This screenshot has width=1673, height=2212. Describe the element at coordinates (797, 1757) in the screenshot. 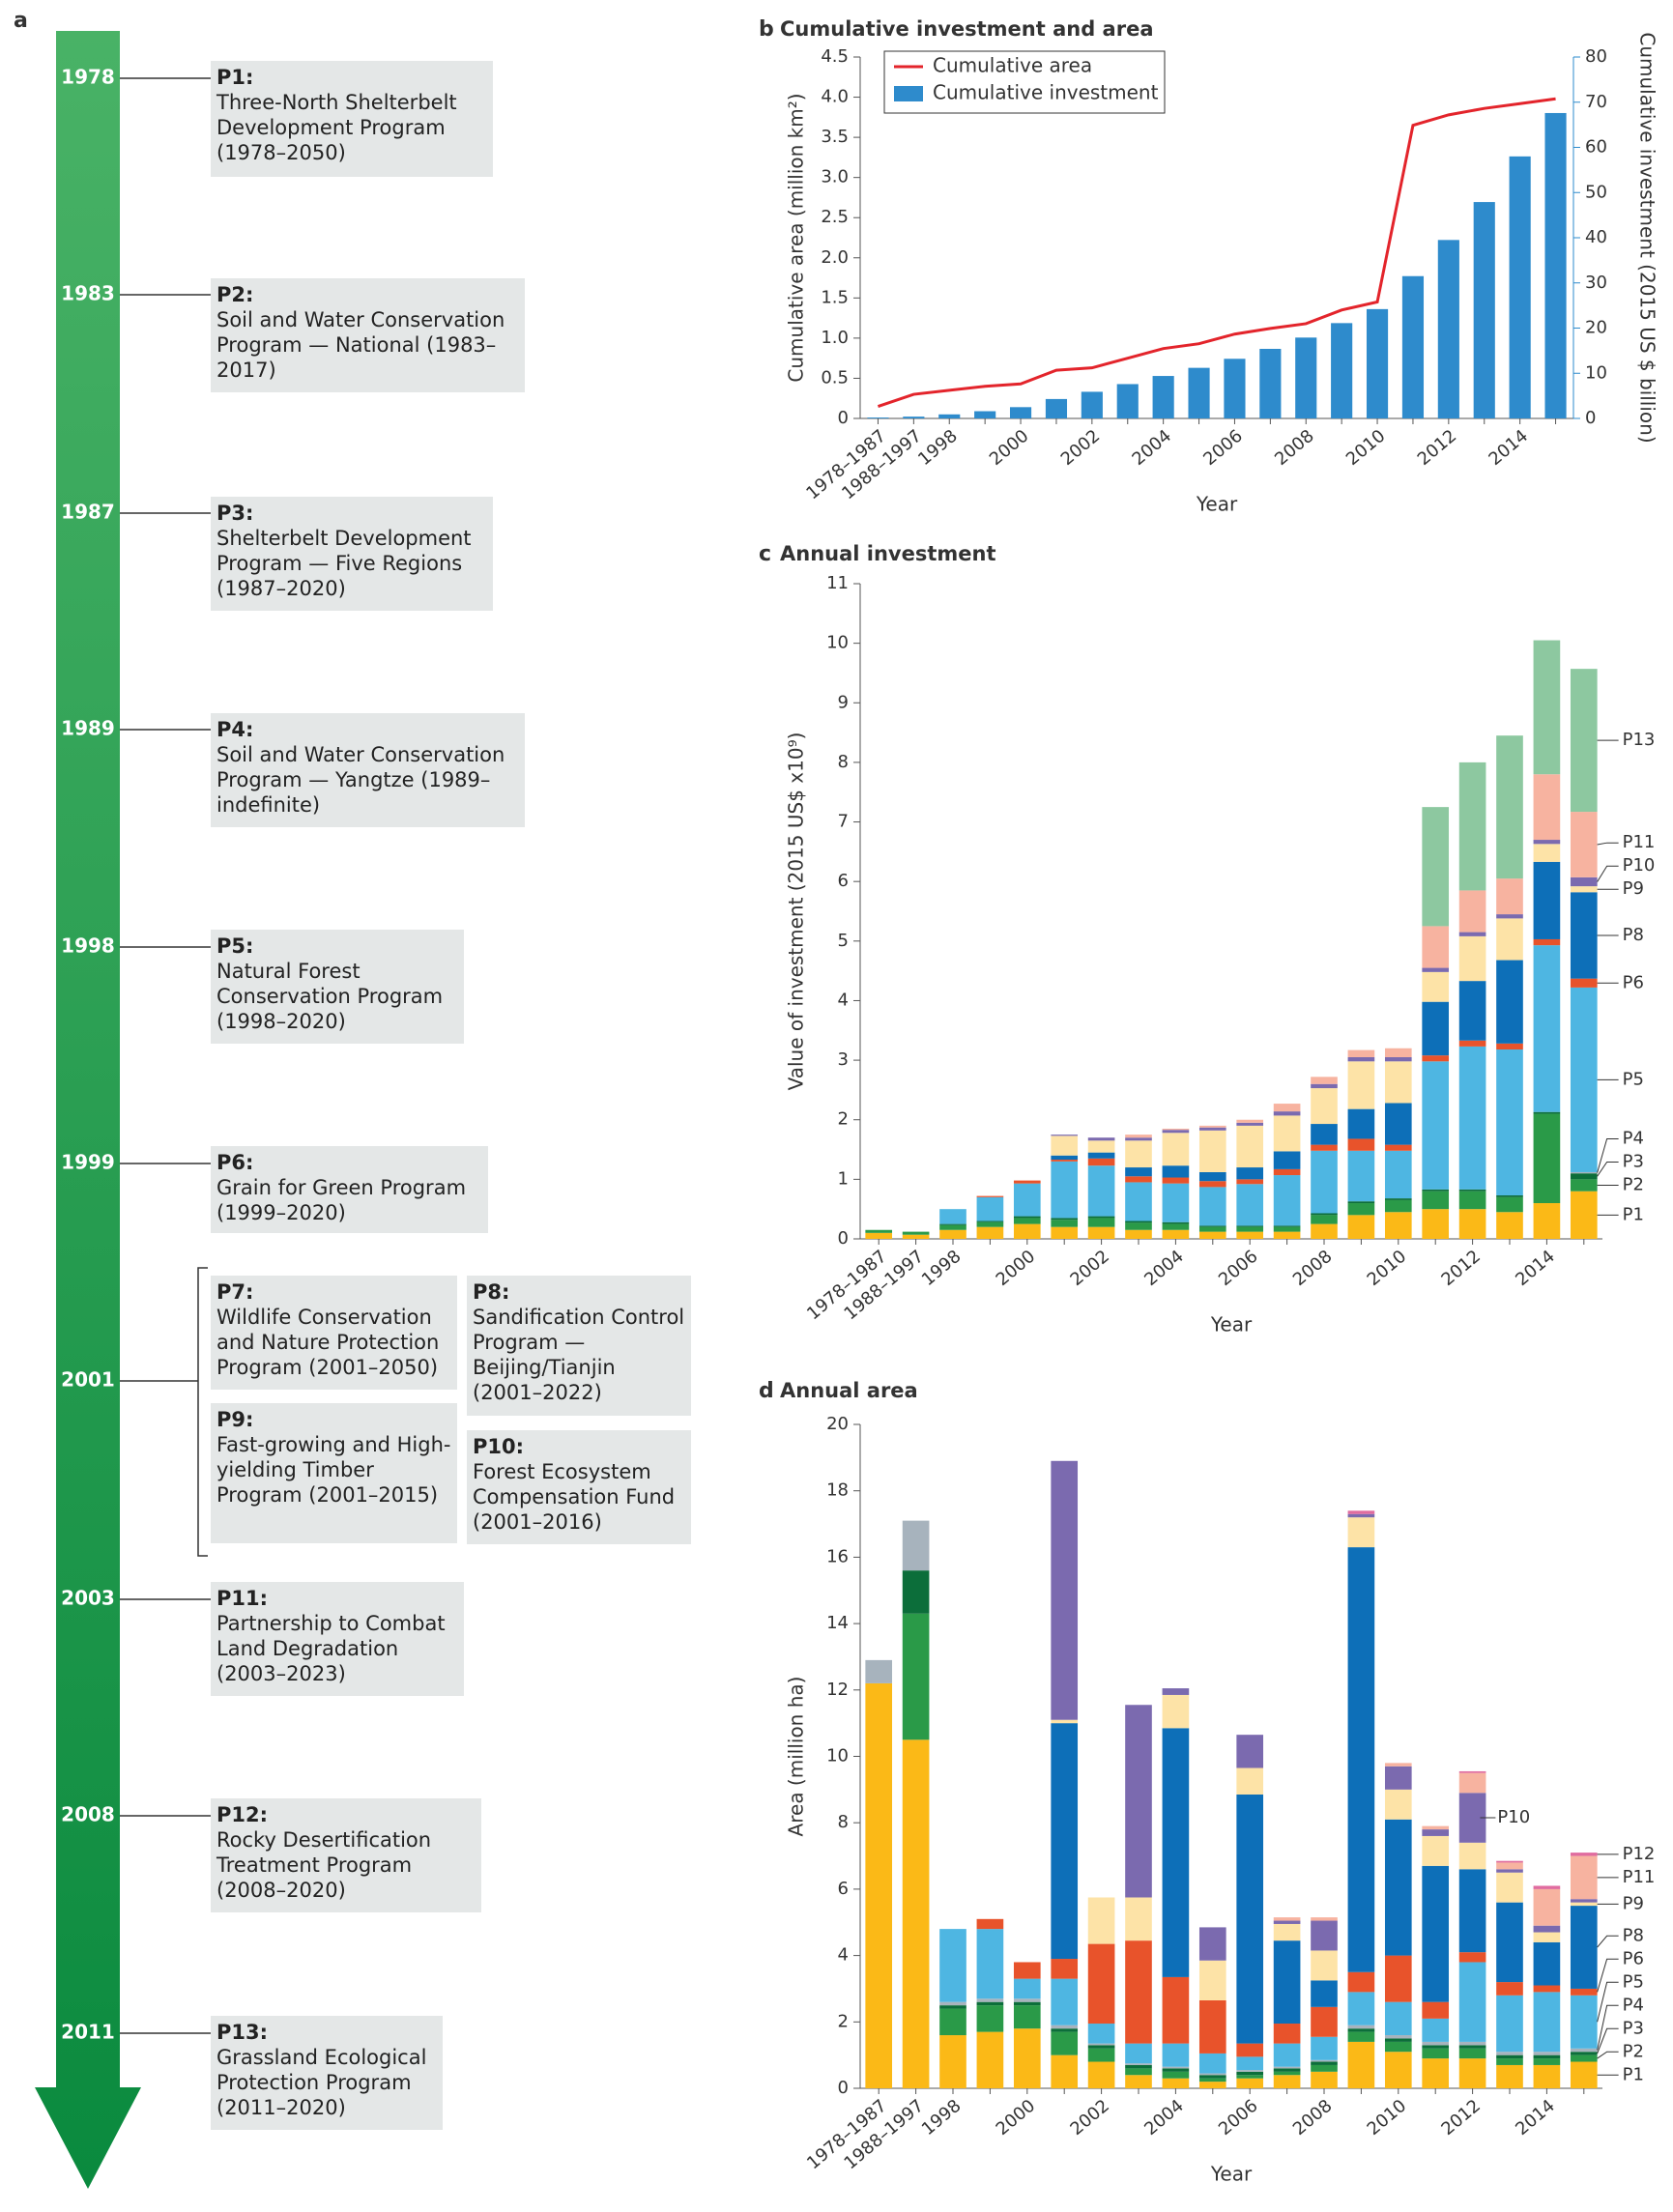

I see `y-axis-label: Area (million ha)` at that location.